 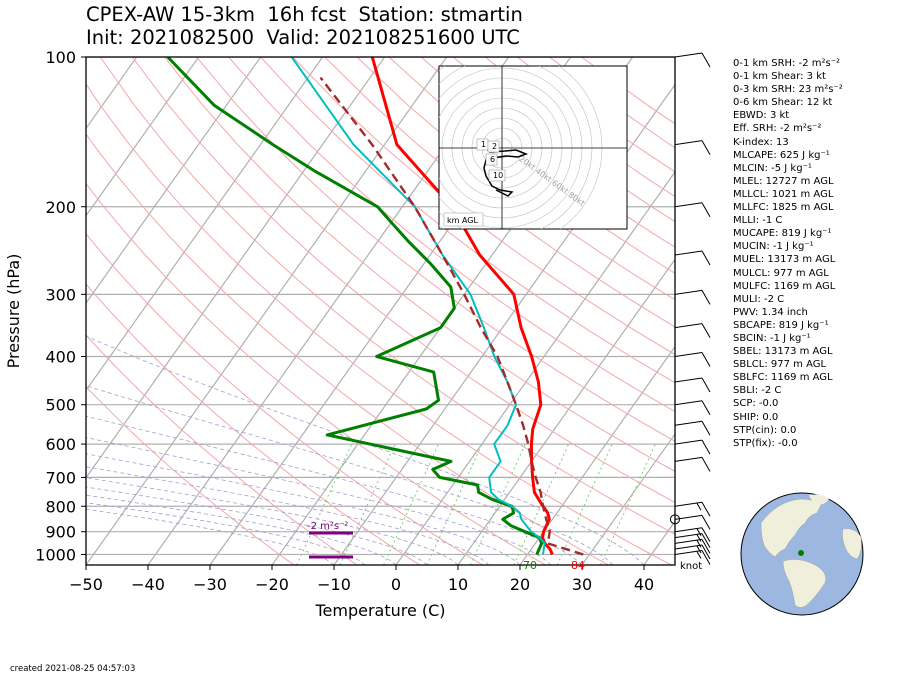 What do you see at coordinates (494, 146) in the screenshot?
I see `hodograph-height-label: 2` at bounding box center [494, 146].